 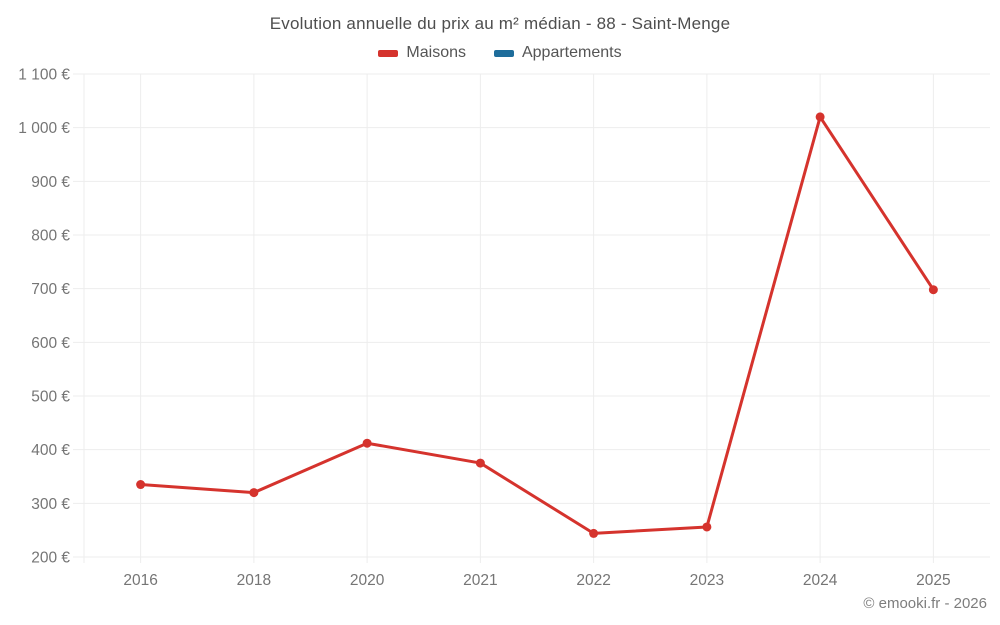 What do you see at coordinates (140, 580) in the screenshot?
I see `x-axis-tick-label: 2016` at bounding box center [140, 580].